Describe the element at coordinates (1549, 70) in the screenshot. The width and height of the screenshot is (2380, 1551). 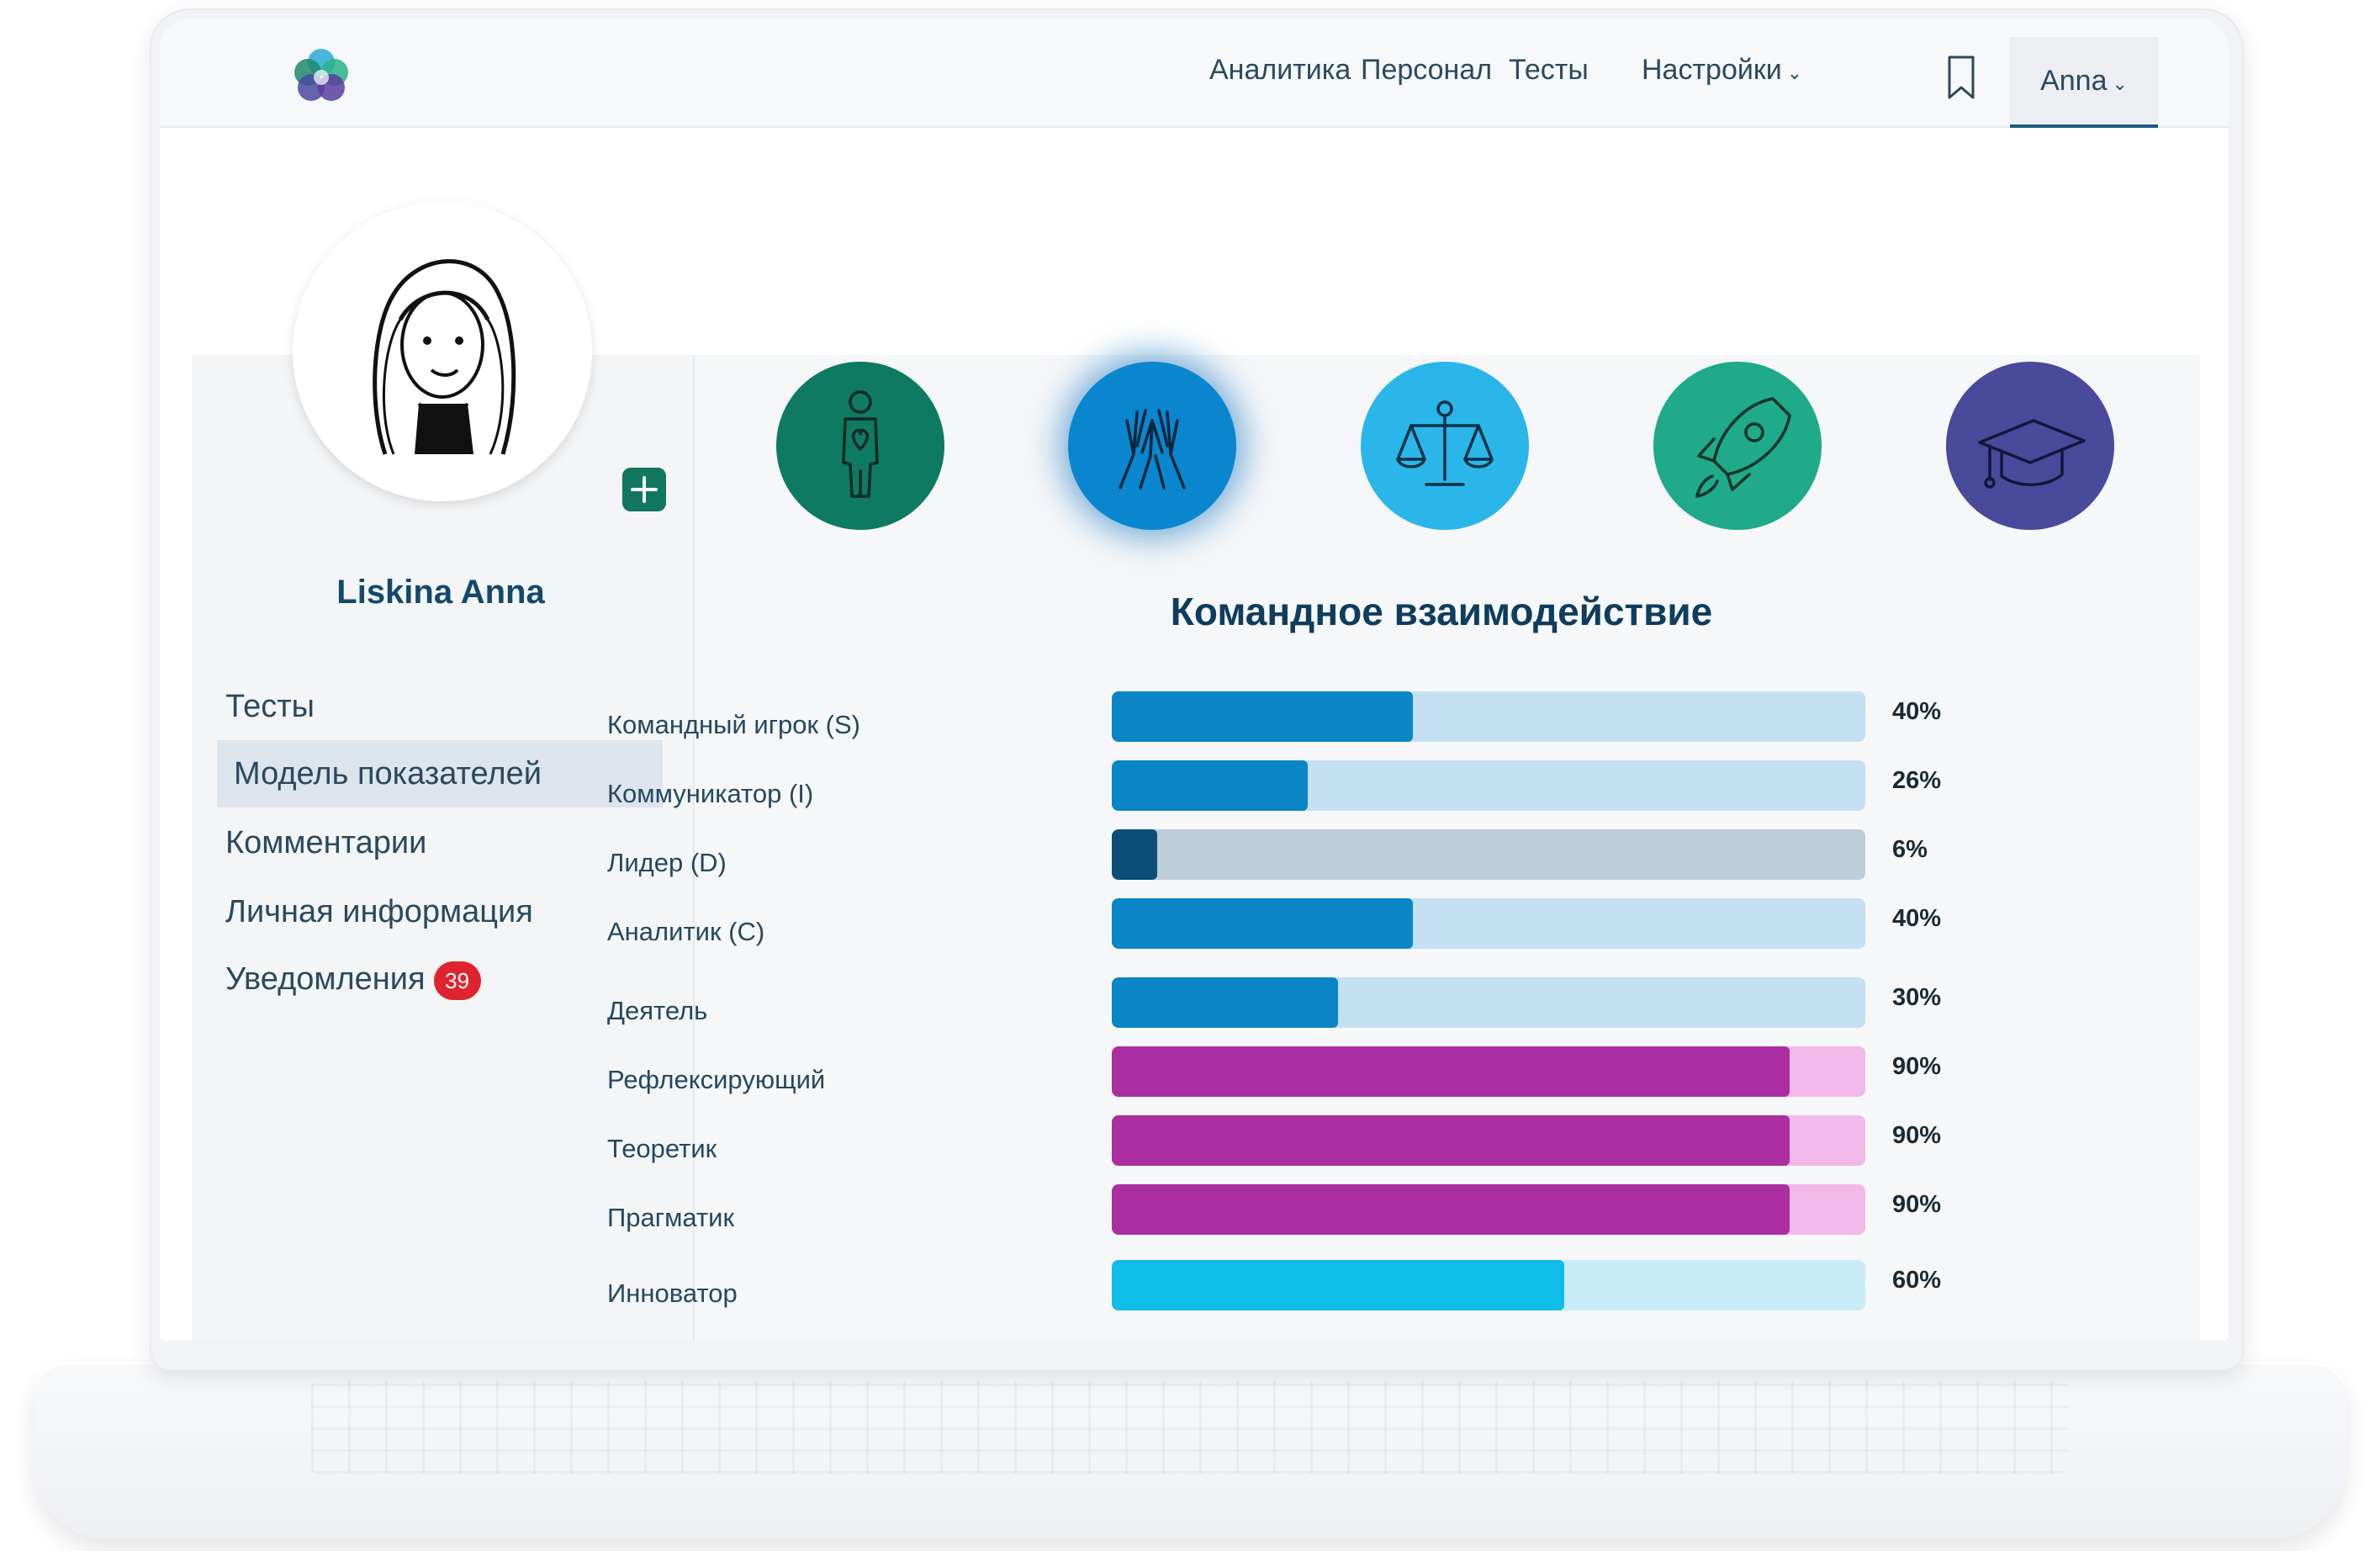
I see `nav-tests: Тесты` at that location.